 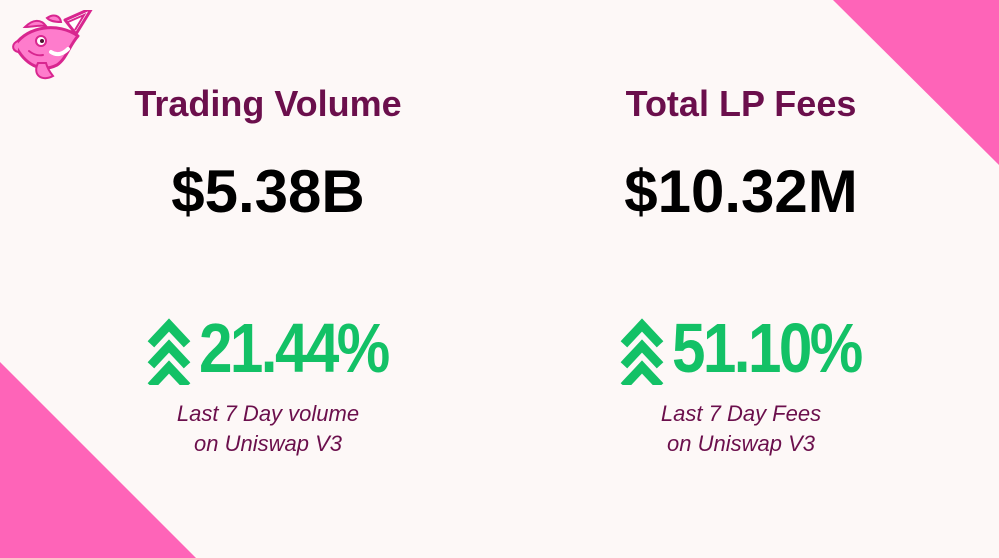 What do you see at coordinates (268, 103) in the screenshot?
I see `trading-volume-title: Trading Volume` at bounding box center [268, 103].